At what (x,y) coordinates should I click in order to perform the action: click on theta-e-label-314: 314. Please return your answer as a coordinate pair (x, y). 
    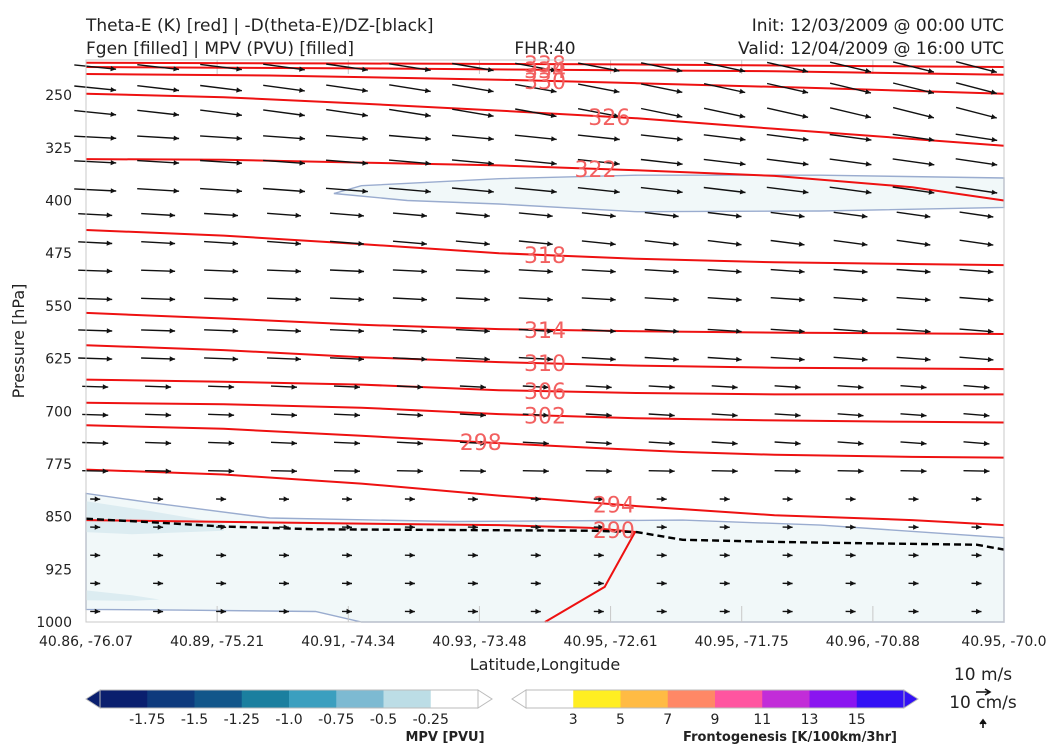
    Looking at the image, I should click on (545, 331).